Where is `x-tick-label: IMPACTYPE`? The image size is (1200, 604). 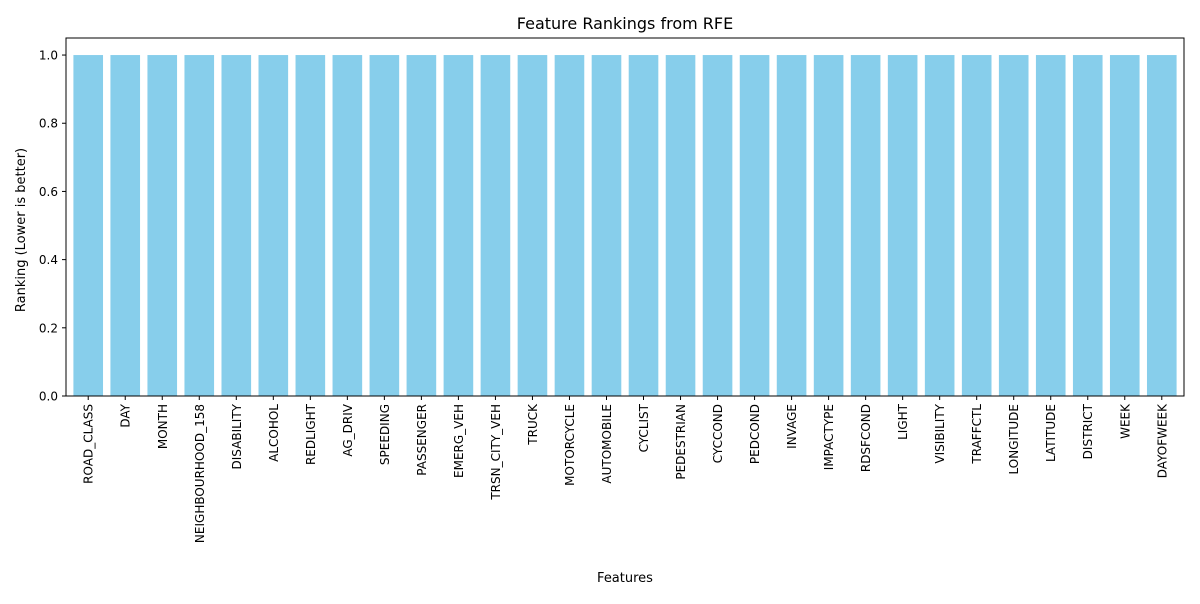
x-tick-label: IMPACTYPE is located at coordinates (829, 437).